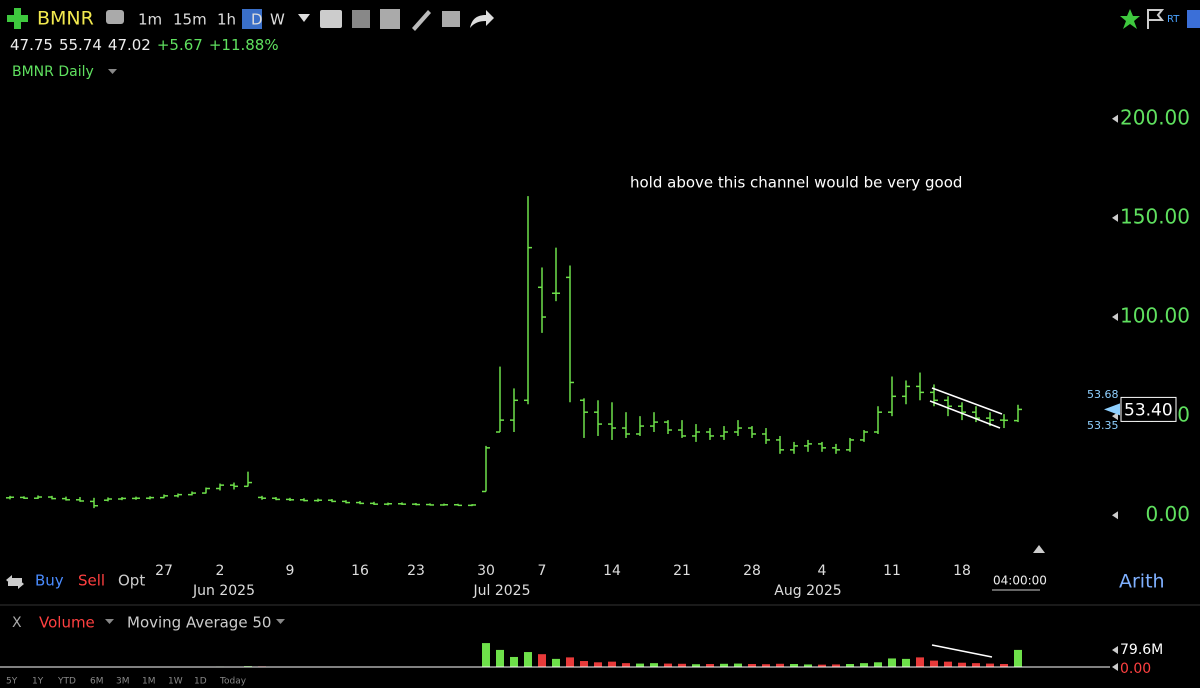 This screenshot has width=1200, height=688. What do you see at coordinates (1103, 425) in the screenshot?
I see `lower-marker: 53.35` at bounding box center [1103, 425].